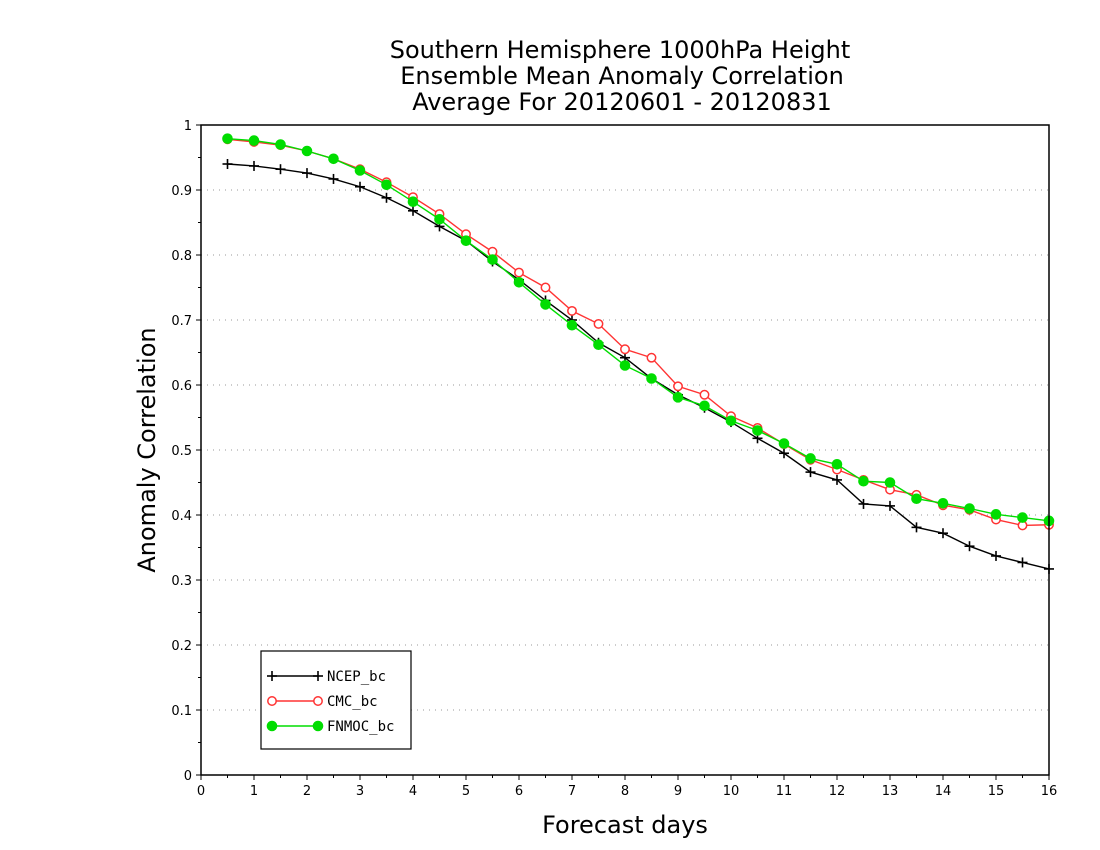  I want to click on y-axis-label: Anomaly Correlation, so click(147, 449).